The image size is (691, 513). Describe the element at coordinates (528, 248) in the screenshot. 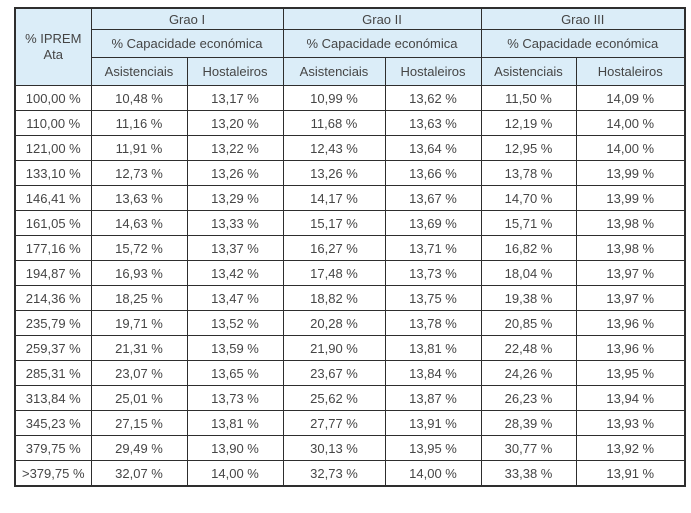

I see `value-cell: 16,82 %` at that location.